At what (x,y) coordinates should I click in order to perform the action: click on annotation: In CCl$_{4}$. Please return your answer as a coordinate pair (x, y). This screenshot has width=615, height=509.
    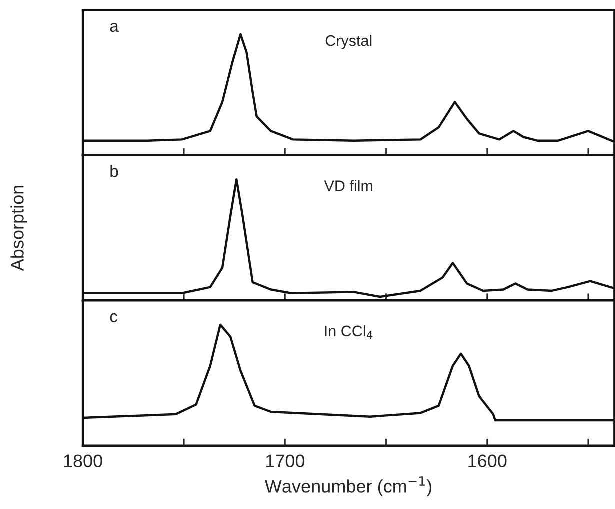
    Looking at the image, I should click on (349, 332).